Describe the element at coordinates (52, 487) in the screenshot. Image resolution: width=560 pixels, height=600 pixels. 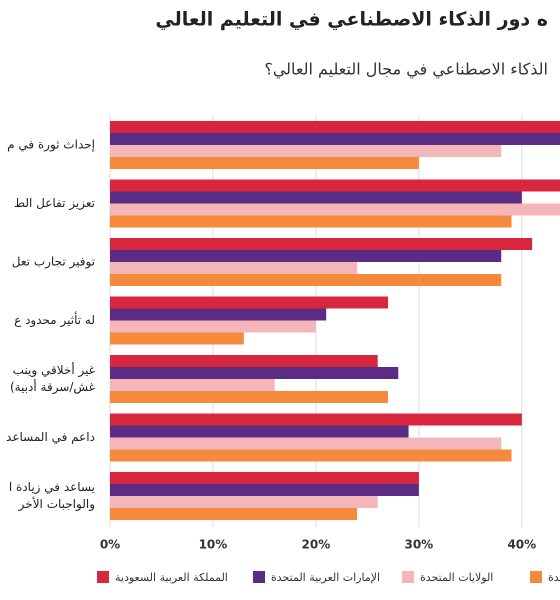
I see `category-label: يساعد في زيادة ا` at that location.